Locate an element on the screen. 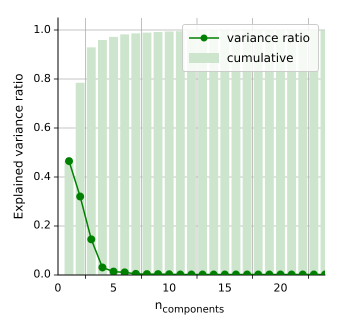  legend-label: cumulative is located at coordinates (260, 58).